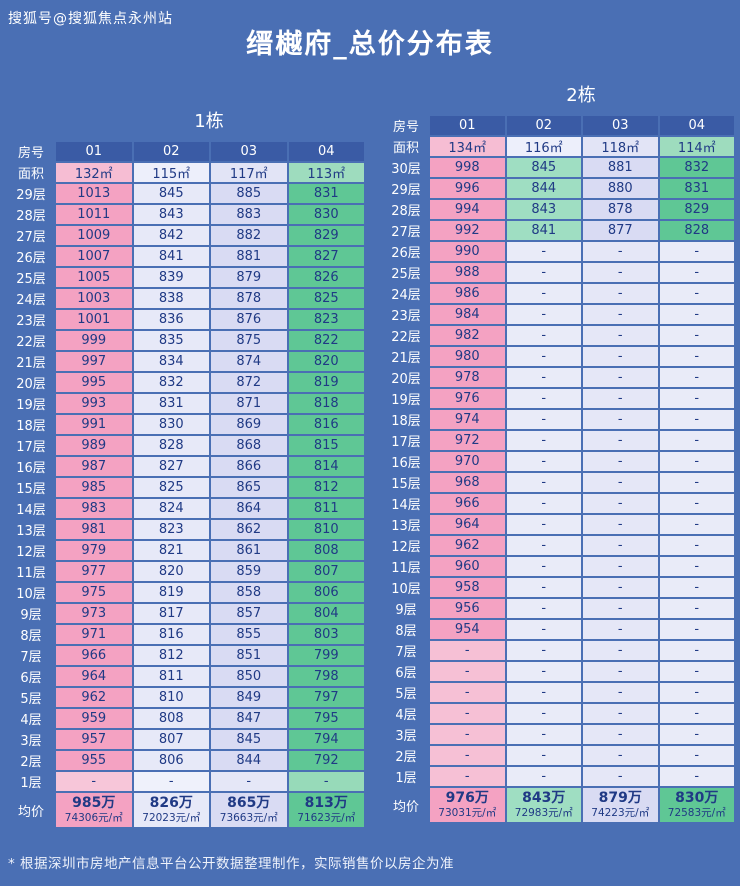  Describe the element at coordinates (171, 803) in the screenshot. I see `average-price: 826万` at that location.